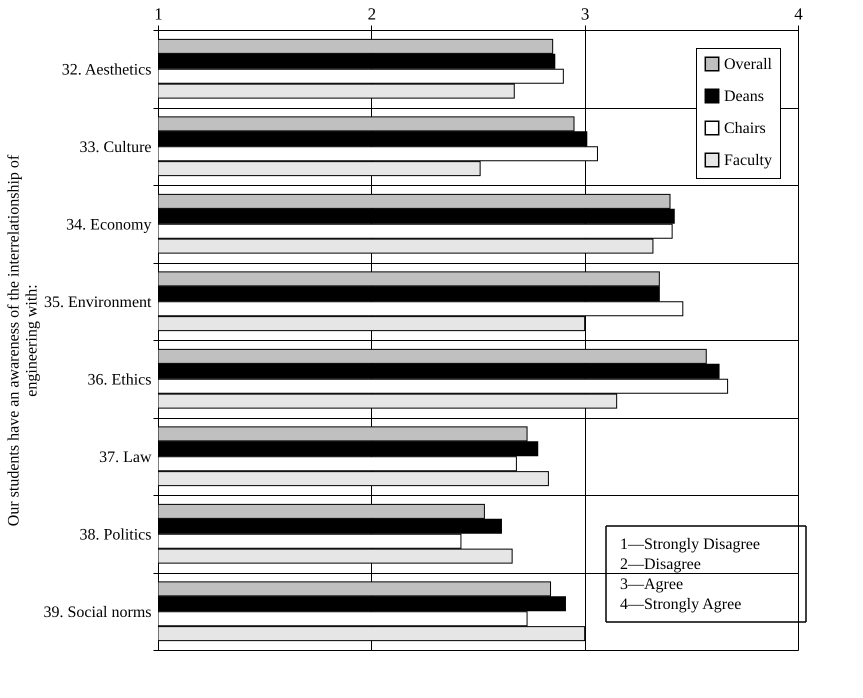  What do you see at coordinates (23, 340) in the screenshot?
I see `y-axis-title: Our students have an awareness of the interrelationship of engineering with:` at bounding box center [23, 340].